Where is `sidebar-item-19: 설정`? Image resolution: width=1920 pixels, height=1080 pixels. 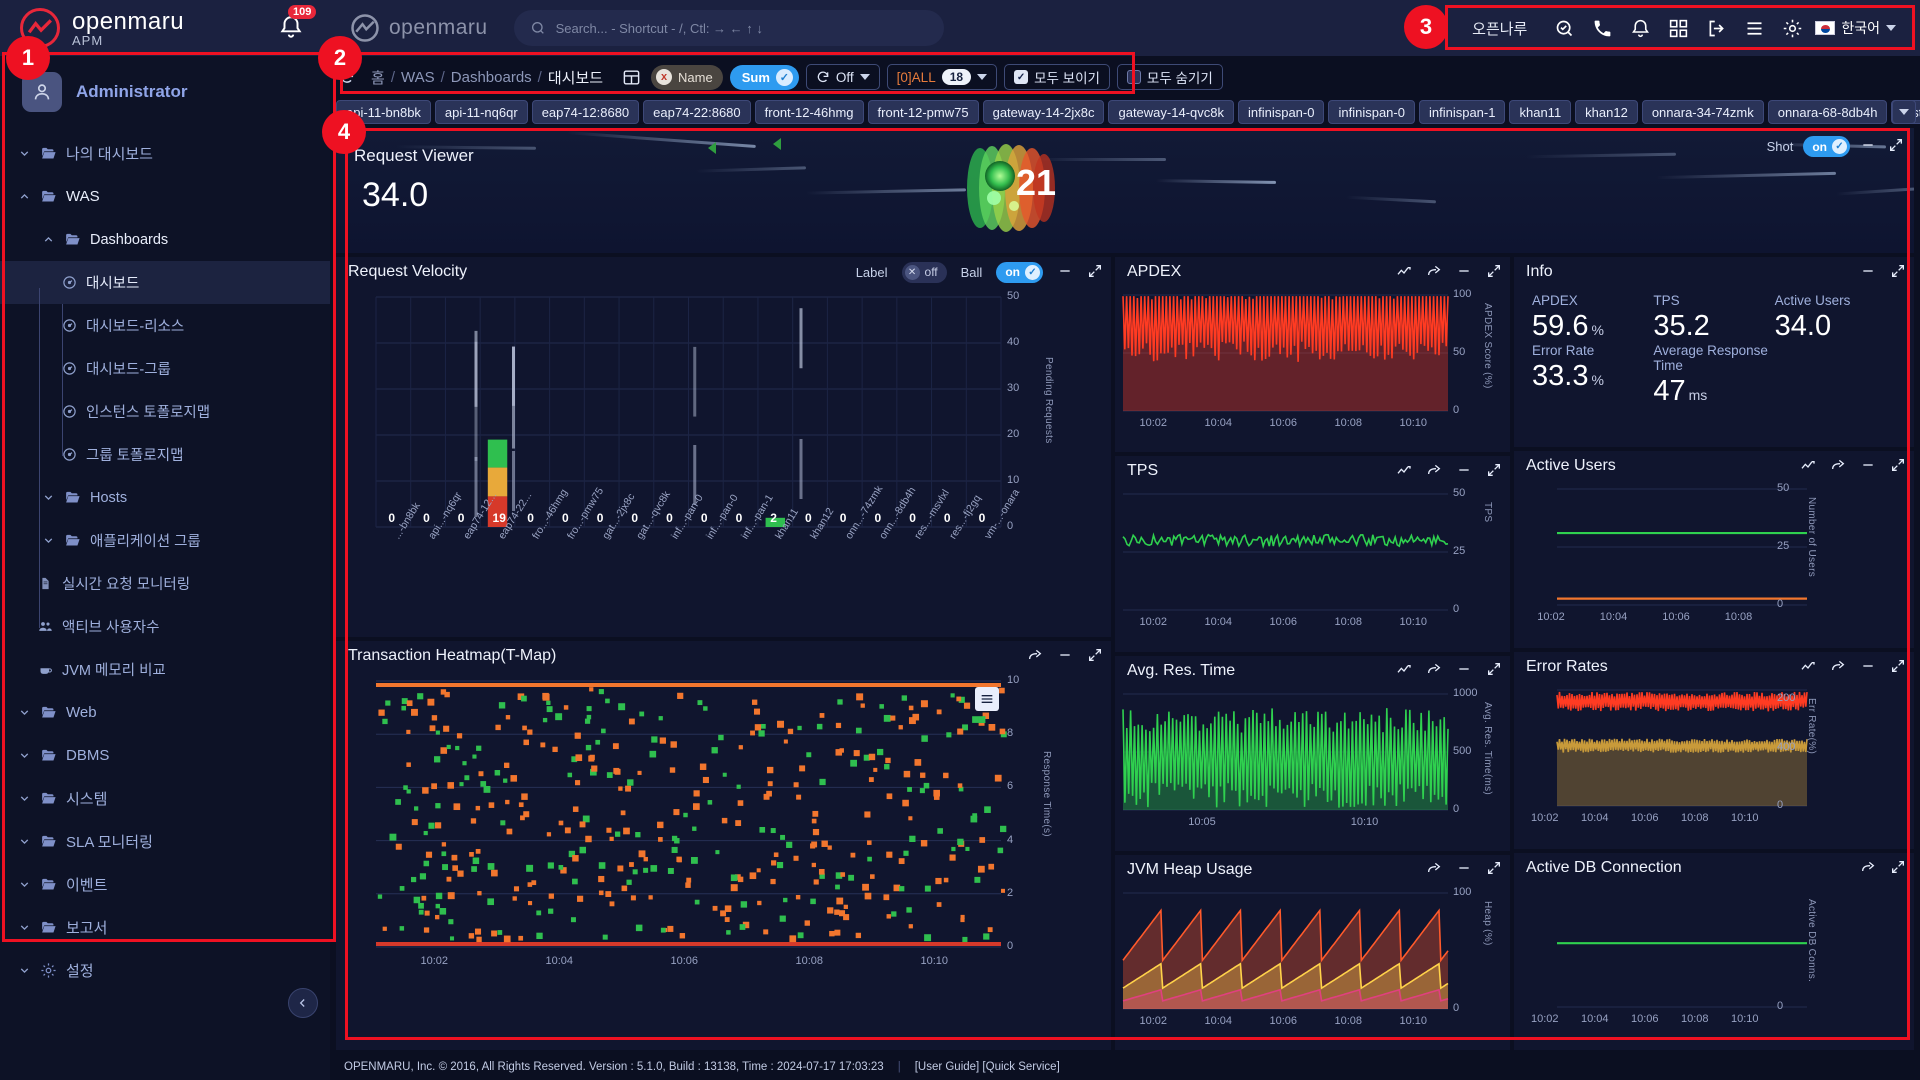
sidebar-item-19: 설정 is located at coordinates (165, 970).